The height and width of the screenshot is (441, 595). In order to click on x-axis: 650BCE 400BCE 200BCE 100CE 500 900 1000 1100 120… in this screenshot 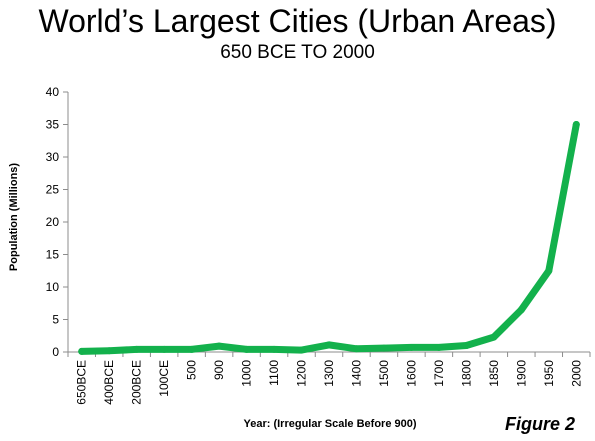, I will do `click(329, 378)`.